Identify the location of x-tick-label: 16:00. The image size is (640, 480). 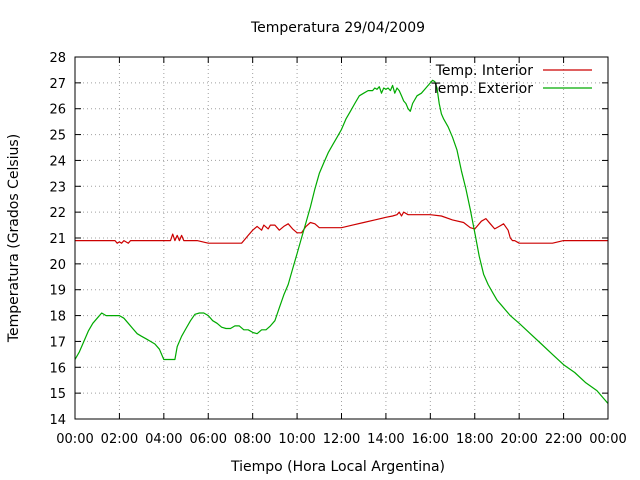
(430, 439).